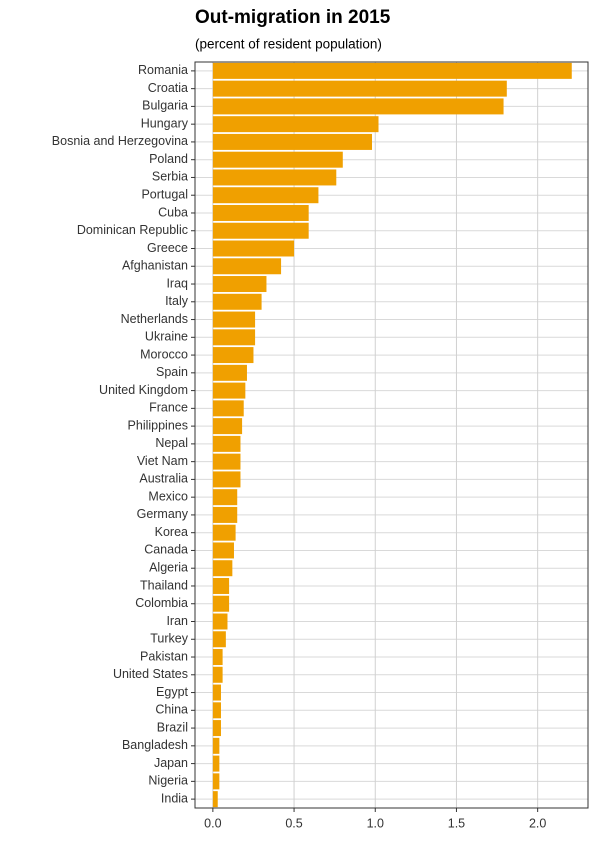  What do you see at coordinates (164, 656) in the screenshot?
I see `y-tick-label: Pakistan` at bounding box center [164, 656].